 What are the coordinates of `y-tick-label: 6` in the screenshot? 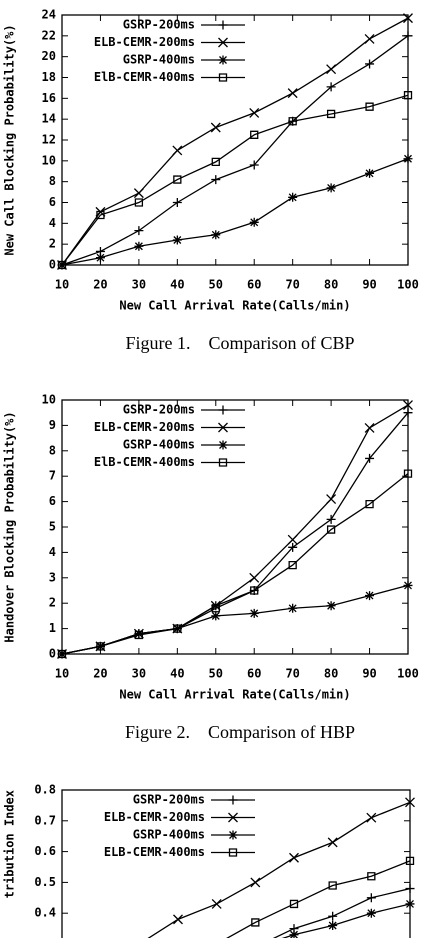 It's located at (52, 501).